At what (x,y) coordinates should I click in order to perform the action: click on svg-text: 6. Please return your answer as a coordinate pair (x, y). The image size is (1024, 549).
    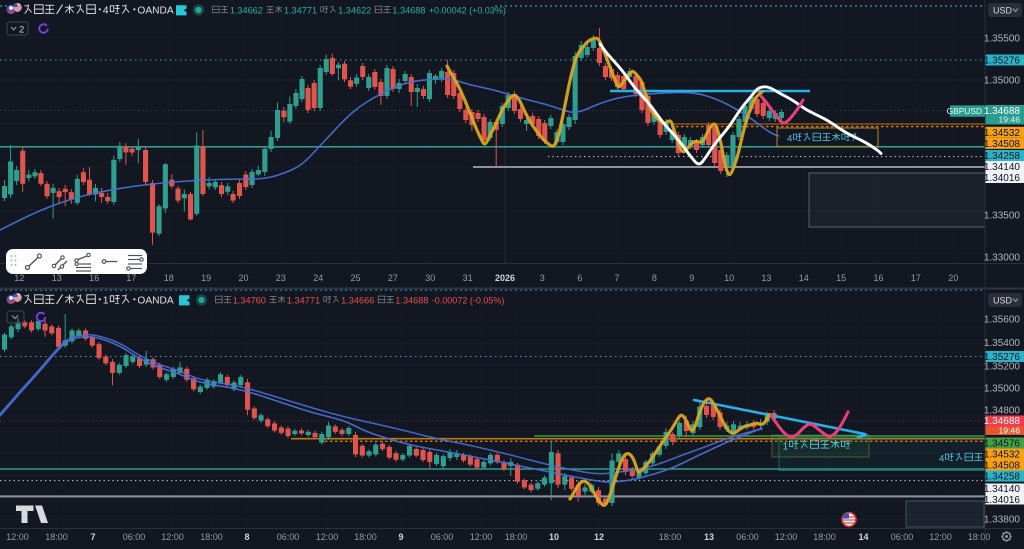
    Looking at the image, I should click on (579, 278).